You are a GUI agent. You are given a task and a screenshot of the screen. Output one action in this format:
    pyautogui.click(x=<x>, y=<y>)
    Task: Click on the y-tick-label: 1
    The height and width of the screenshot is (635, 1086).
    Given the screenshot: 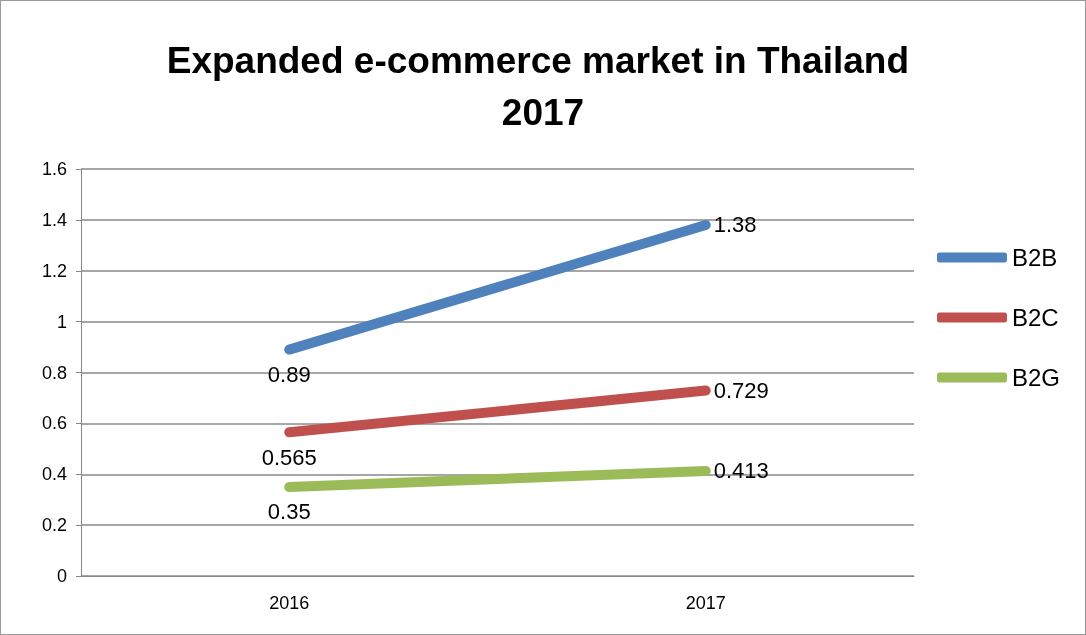 What is the action you would take?
    pyautogui.click(x=61, y=321)
    